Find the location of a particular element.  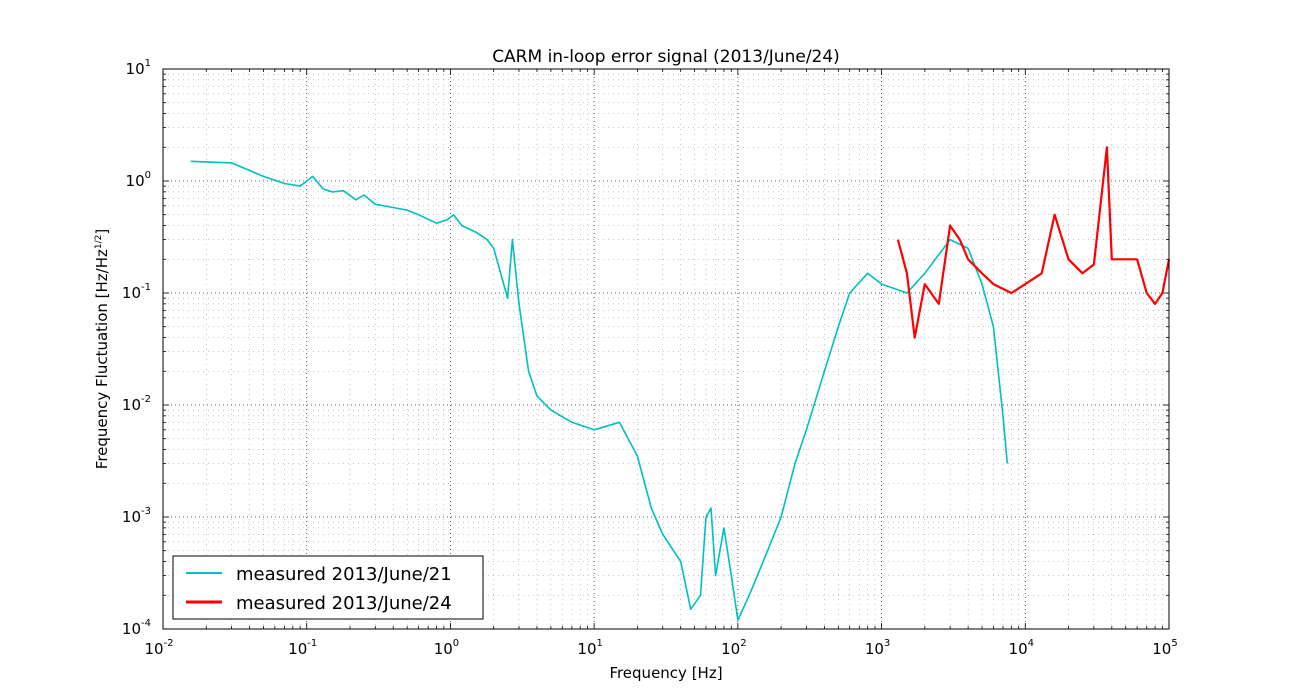

y-tick-label: 10⁻¹ is located at coordinates (136, 292).